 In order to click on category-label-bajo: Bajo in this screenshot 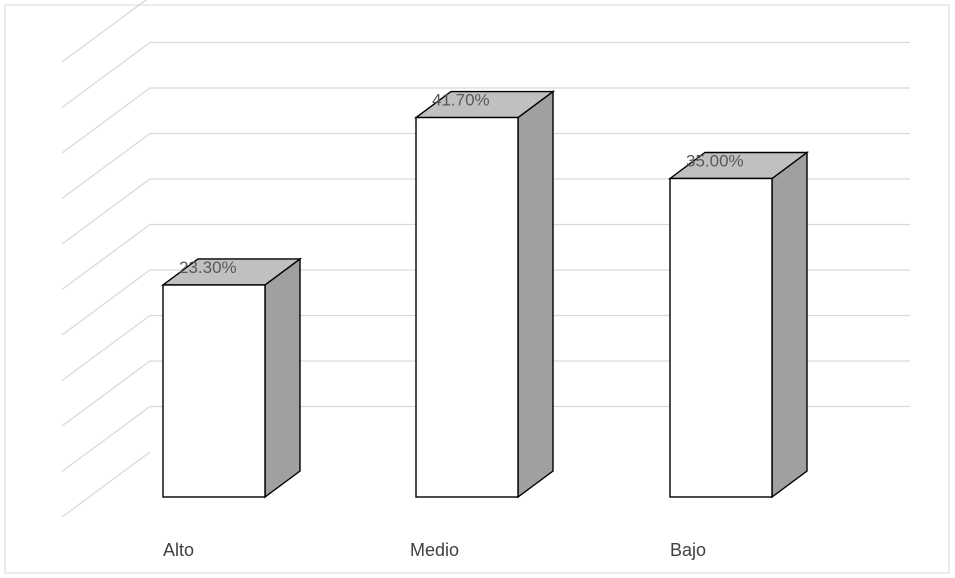, I will do `click(688, 550)`.